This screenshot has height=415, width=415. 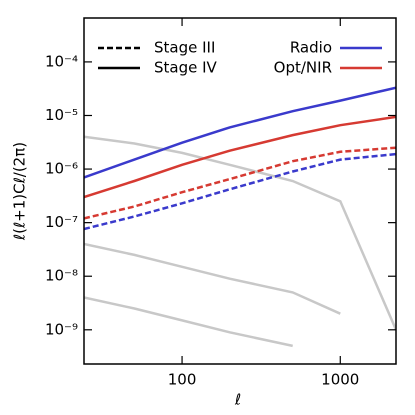 I want to click on legend-label: Opt/NIR, so click(x=303, y=68).